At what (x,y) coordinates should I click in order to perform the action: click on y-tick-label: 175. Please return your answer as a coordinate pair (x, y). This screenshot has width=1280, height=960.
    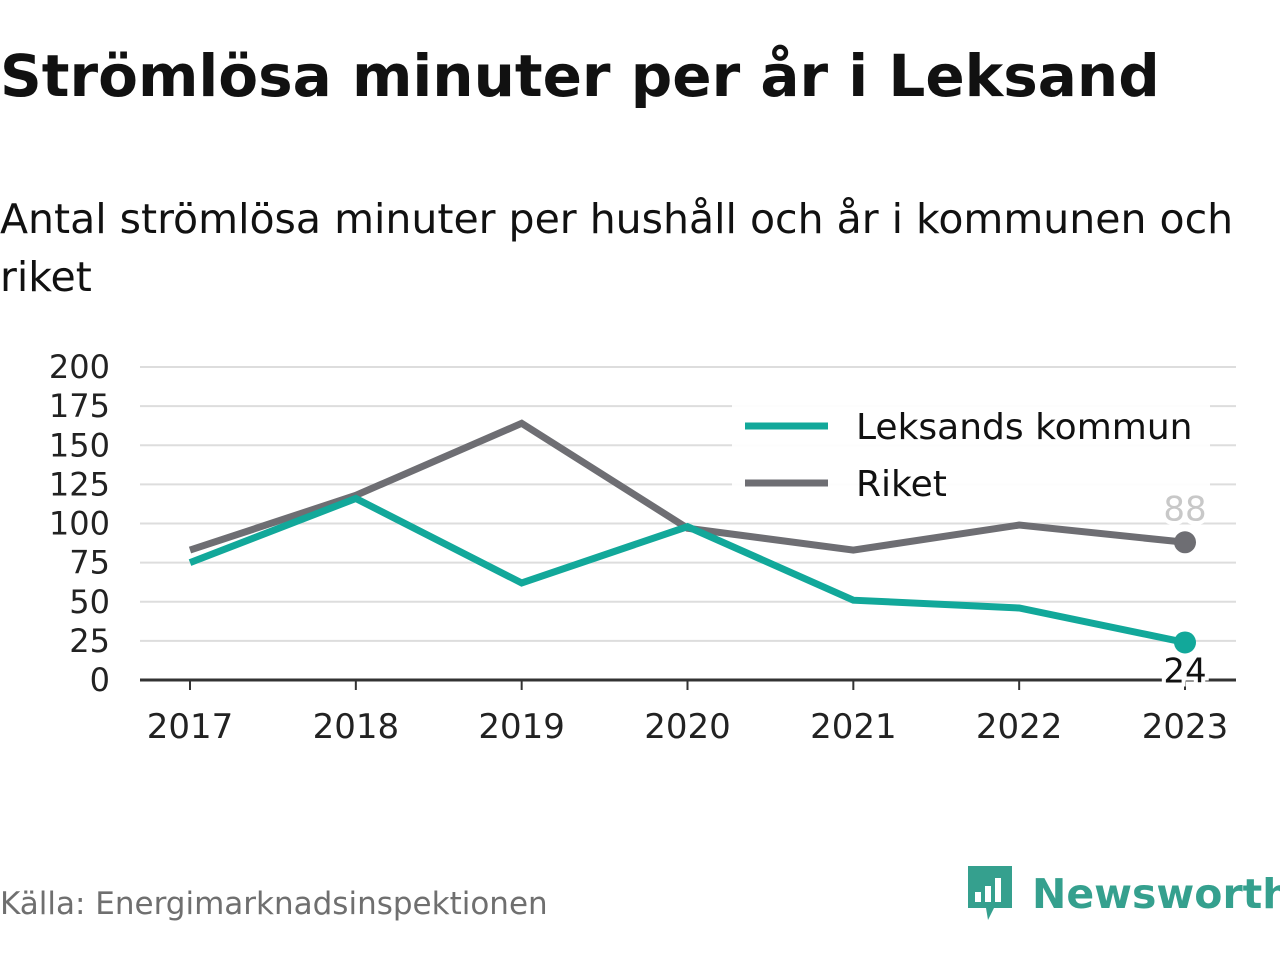
    Looking at the image, I should click on (79, 406).